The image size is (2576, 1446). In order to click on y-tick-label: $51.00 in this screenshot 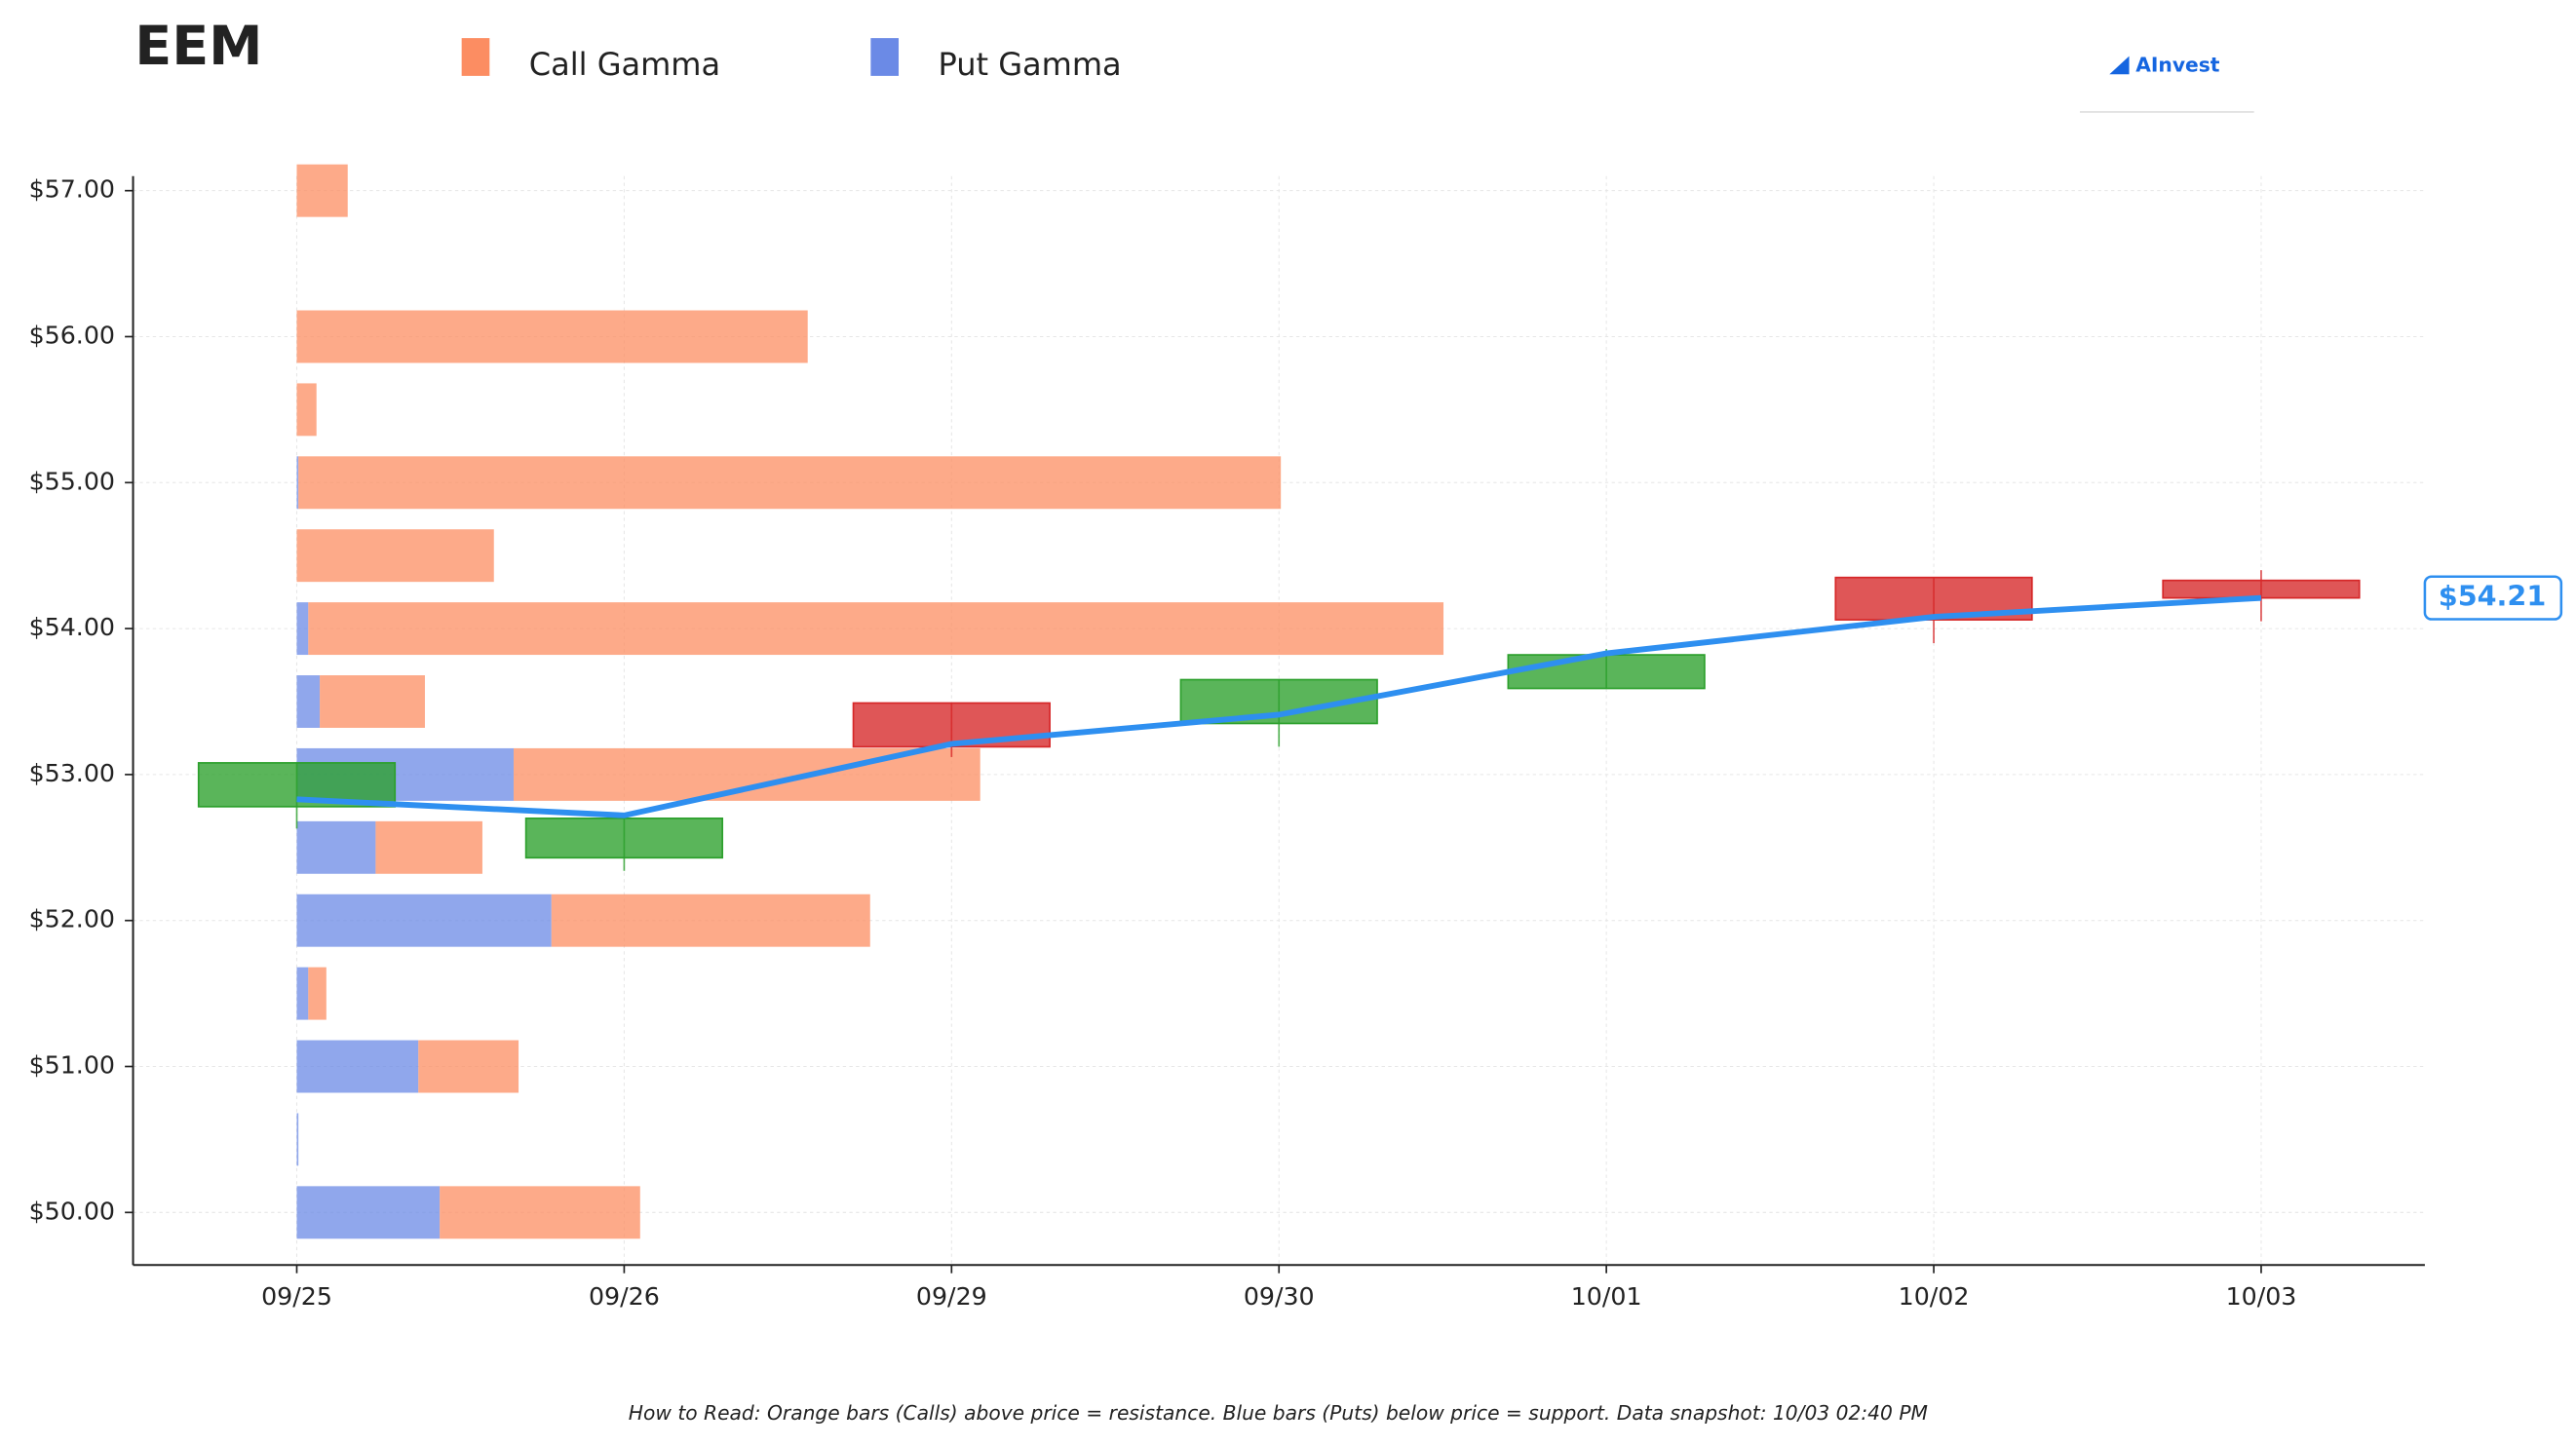, I will do `click(72, 1065)`.